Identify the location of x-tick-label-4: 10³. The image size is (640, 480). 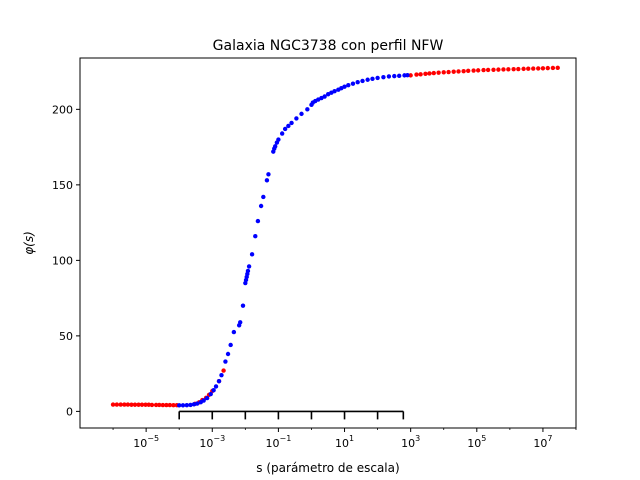
(410, 442).